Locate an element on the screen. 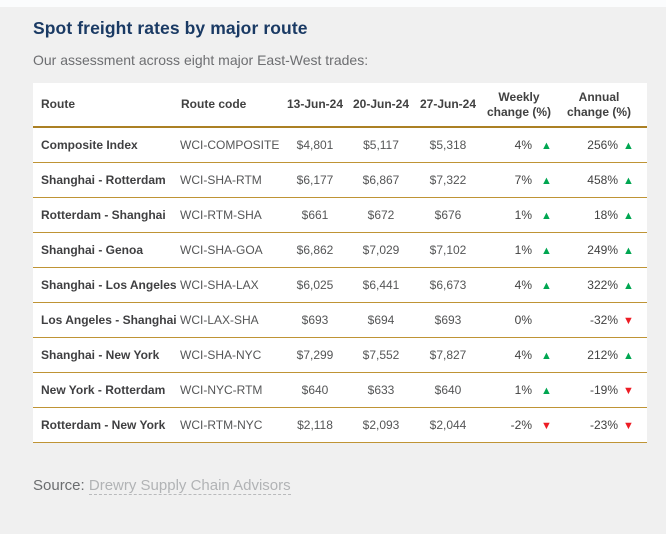 This screenshot has width=666, height=534. route-code-cell: WCI-NYC-RTM is located at coordinates (227, 390).